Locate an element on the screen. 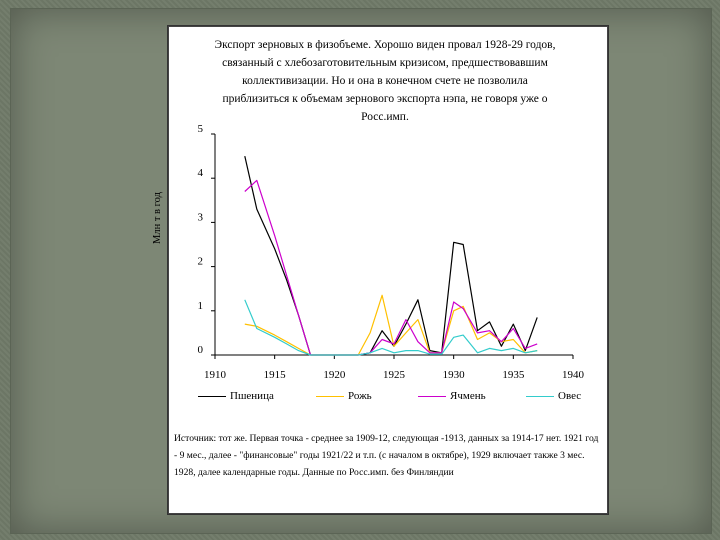  y-tick-label: 1 is located at coordinates (201, 306).